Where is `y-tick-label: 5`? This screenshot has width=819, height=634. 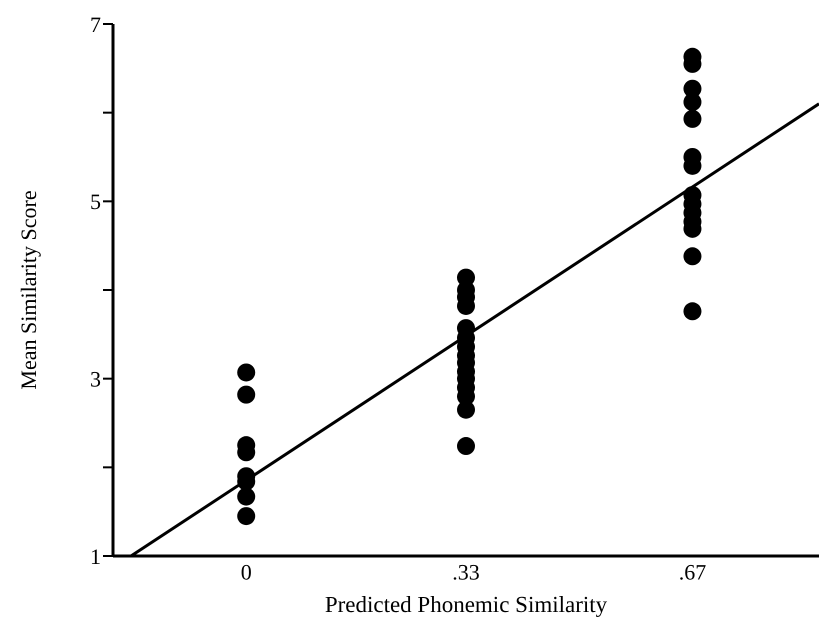
y-tick-label: 5 is located at coordinates (95, 201).